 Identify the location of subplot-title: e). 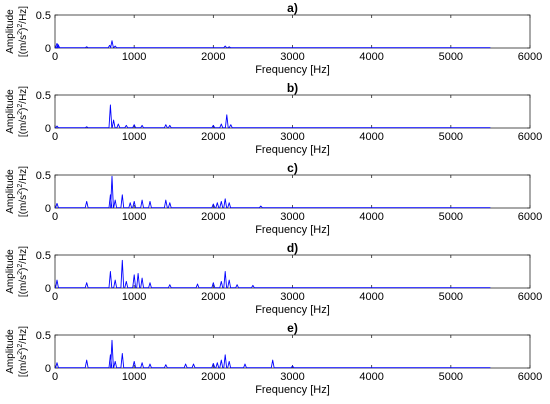
(292, 328).